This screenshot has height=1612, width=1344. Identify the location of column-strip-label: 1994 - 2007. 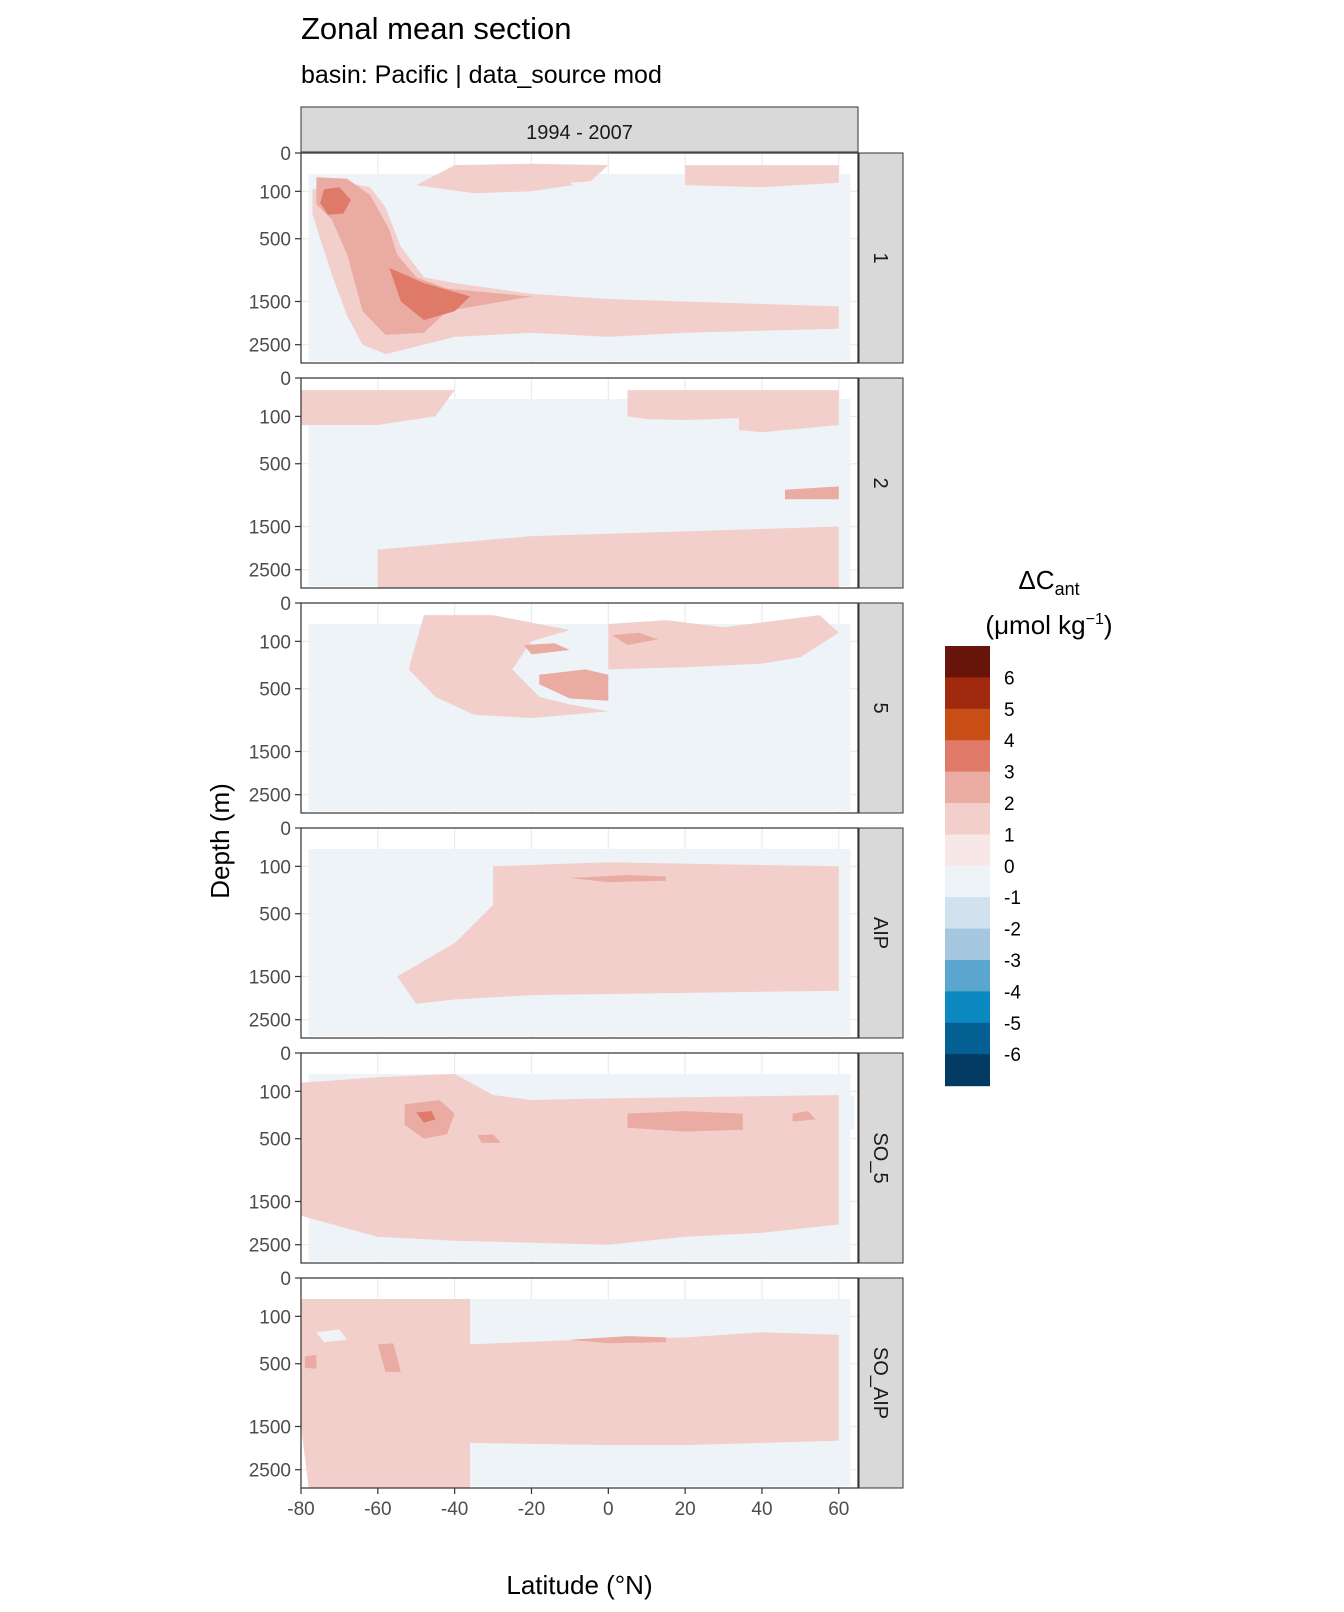
(579, 133).